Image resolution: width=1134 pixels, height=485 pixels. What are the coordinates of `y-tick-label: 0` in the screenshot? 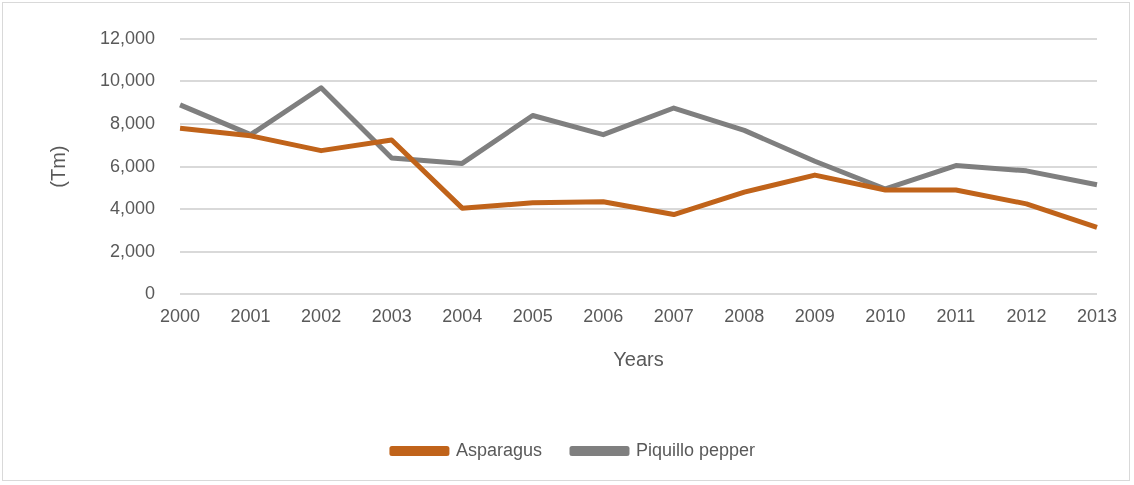 It's located at (150, 293).